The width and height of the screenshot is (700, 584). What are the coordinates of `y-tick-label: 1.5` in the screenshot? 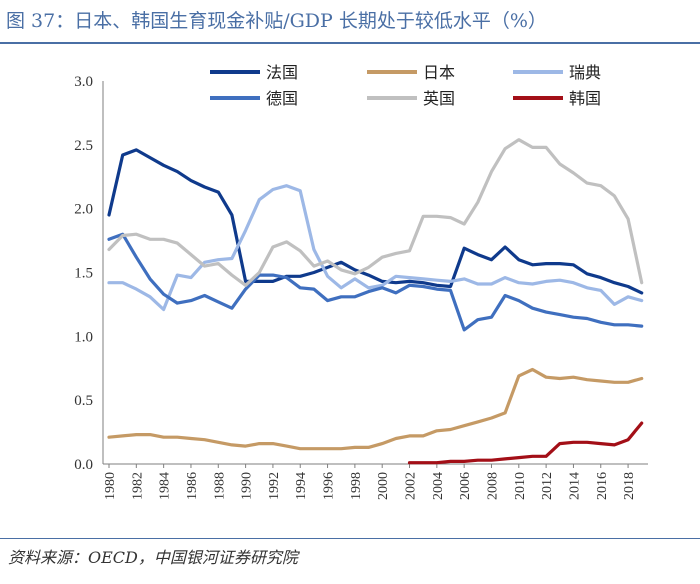 It's located at (83, 274).